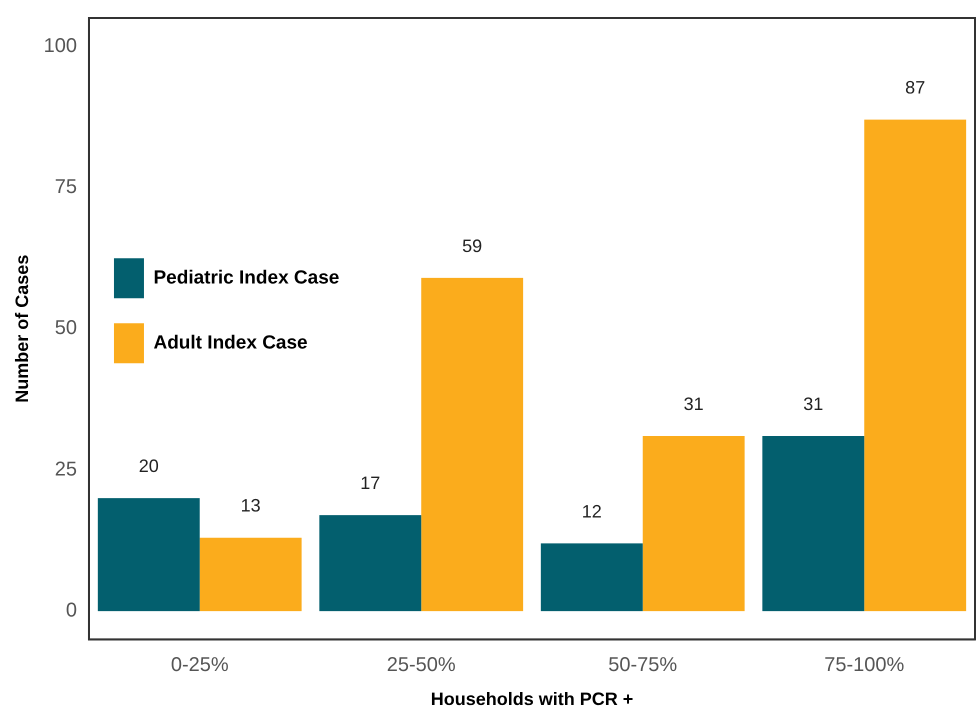 This screenshot has width=977, height=719. I want to click on data-label: 17, so click(370, 483).